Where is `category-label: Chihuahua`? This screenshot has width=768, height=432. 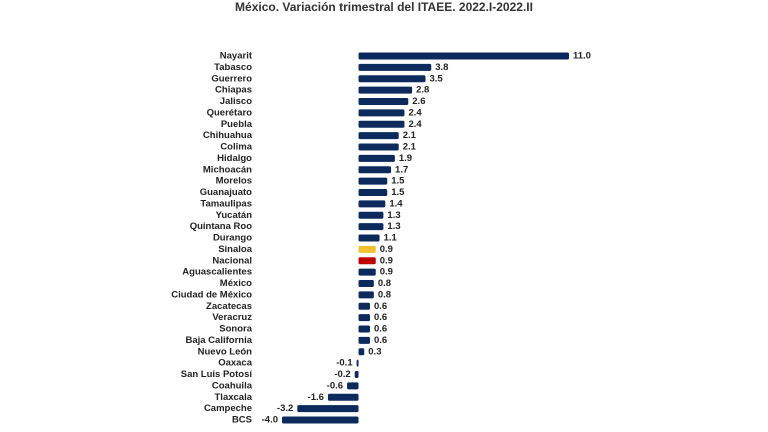
category-label: Chihuahua is located at coordinates (228, 135).